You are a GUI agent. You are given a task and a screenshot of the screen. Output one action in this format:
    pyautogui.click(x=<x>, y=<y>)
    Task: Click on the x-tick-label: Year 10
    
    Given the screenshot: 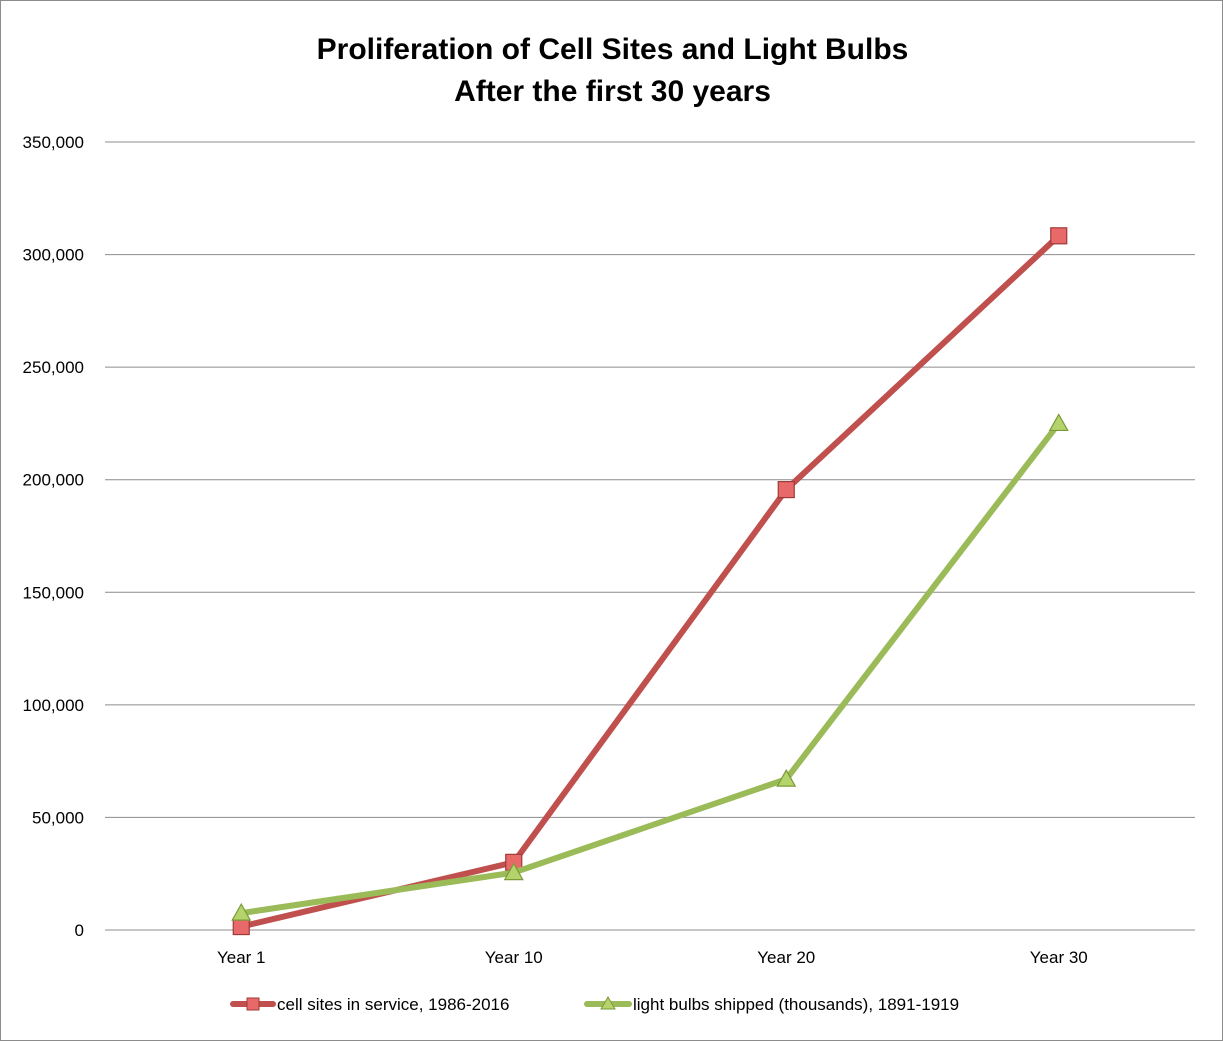 What is the action you would take?
    pyautogui.click(x=514, y=957)
    